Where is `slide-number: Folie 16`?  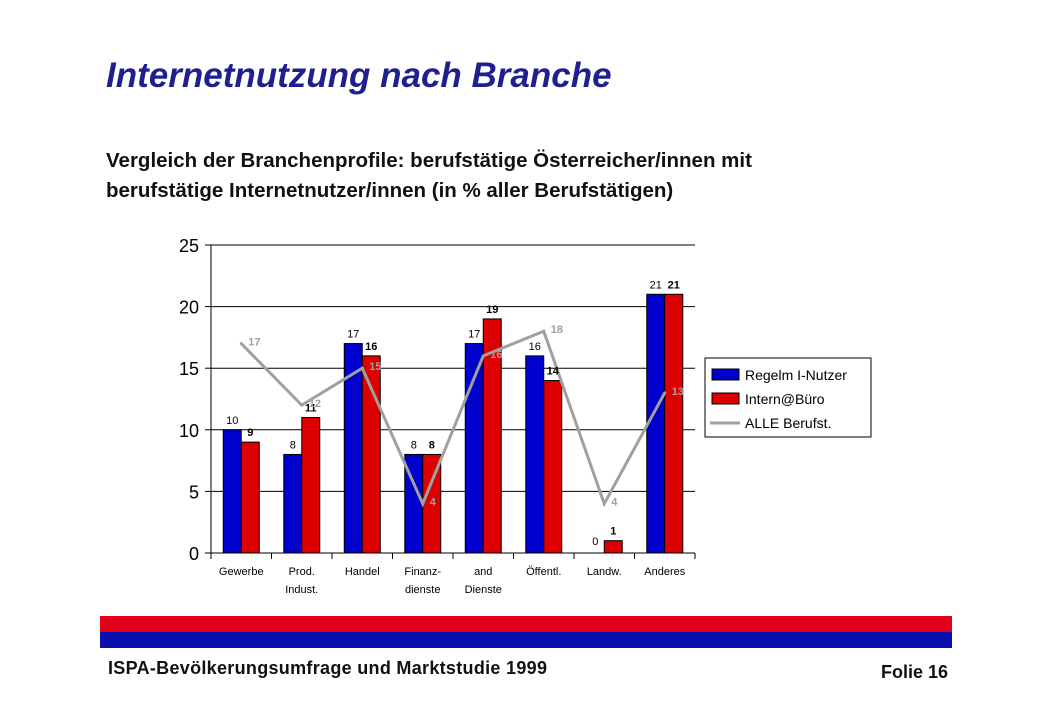
slide-number: Folie 16 is located at coordinates (914, 672).